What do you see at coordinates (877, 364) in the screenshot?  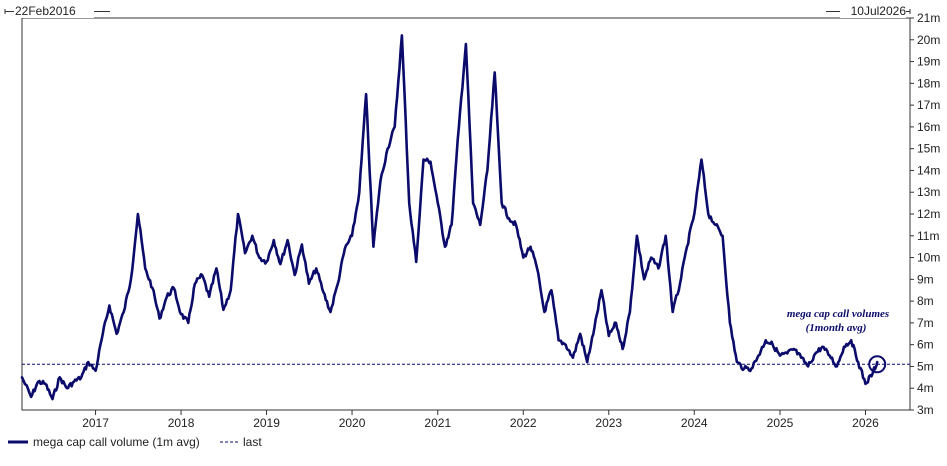 I see `last-point-marker` at bounding box center [877, 364].